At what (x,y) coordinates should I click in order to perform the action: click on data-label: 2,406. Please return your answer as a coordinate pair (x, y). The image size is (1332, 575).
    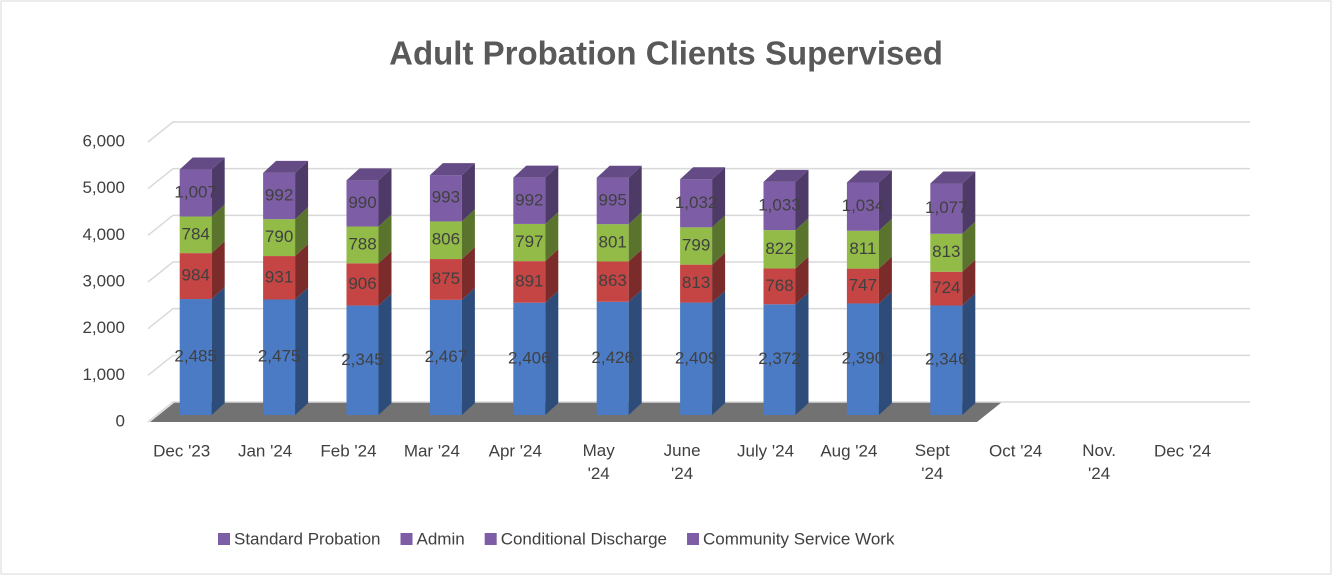
    Looking at the image, I should click on (529, 357).